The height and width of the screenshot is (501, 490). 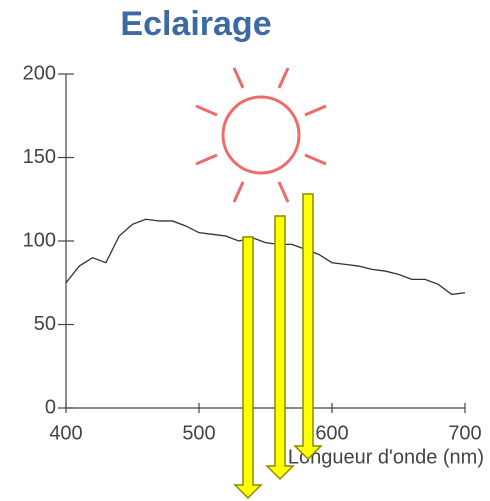 I want to click on x-tick-label: 500, so click(x=198, y=433).